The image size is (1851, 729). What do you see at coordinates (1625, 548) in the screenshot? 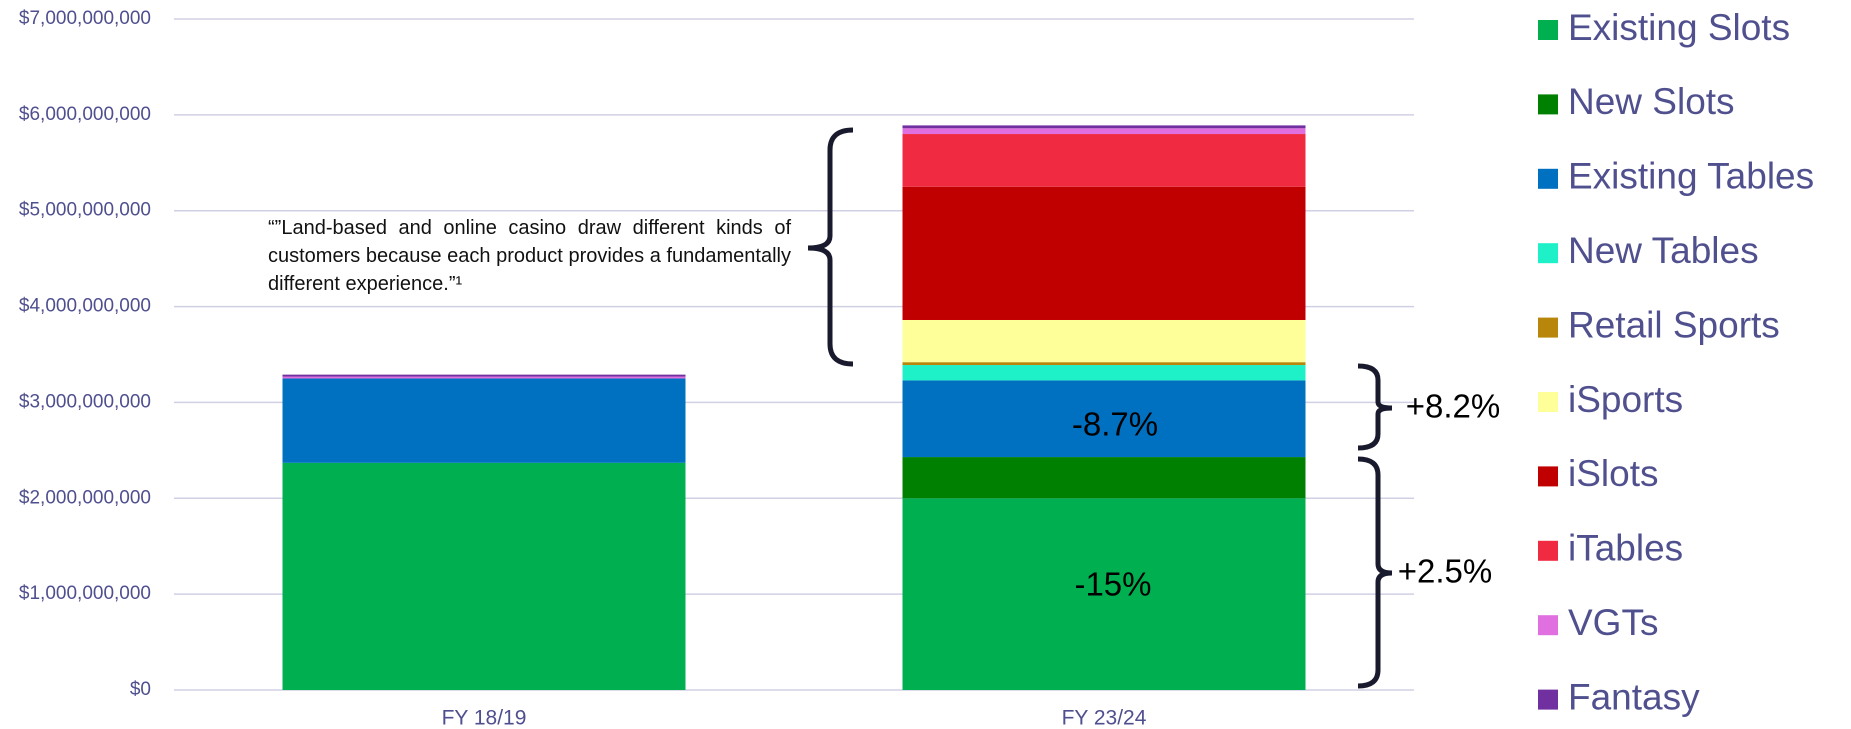
I see `legend-label: iTables` at bounding box center [1625, 548].